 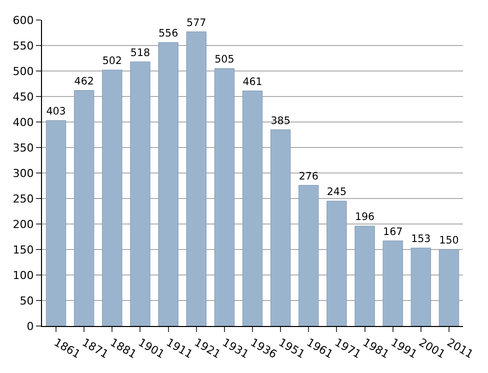 I want to click on y-tick-label: 300, so click(x=23, y=173).